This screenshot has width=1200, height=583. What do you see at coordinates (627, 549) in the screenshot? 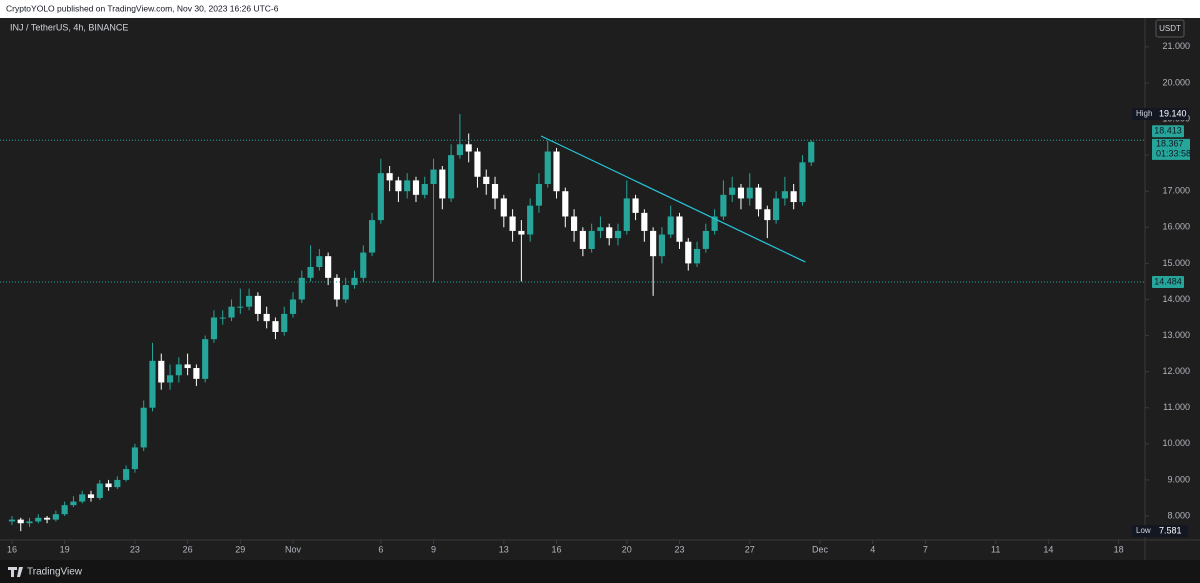
I see `x-tick-label: 20` at bounding box center [627, 549].